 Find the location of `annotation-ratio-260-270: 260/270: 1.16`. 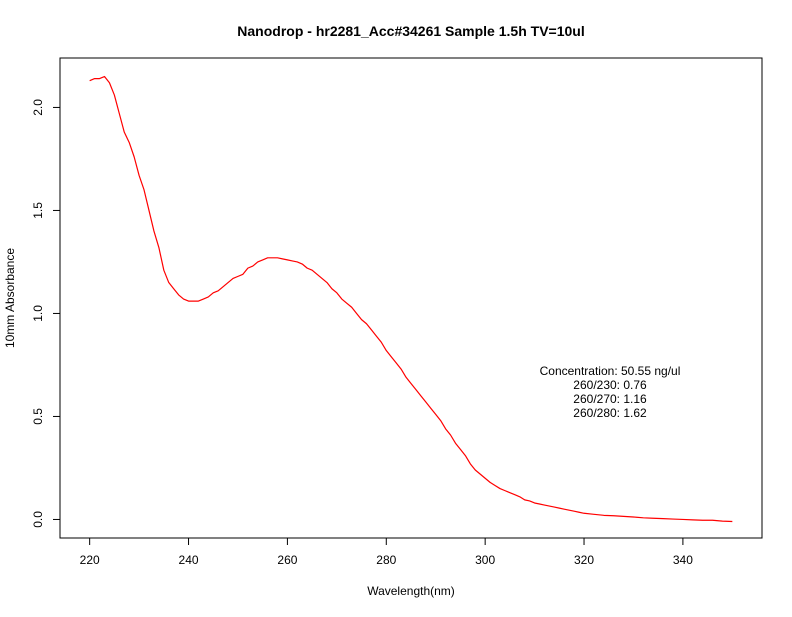

annotation-ratio-260-270: 260/270: 1.16 is located at coordinates (610, 399).